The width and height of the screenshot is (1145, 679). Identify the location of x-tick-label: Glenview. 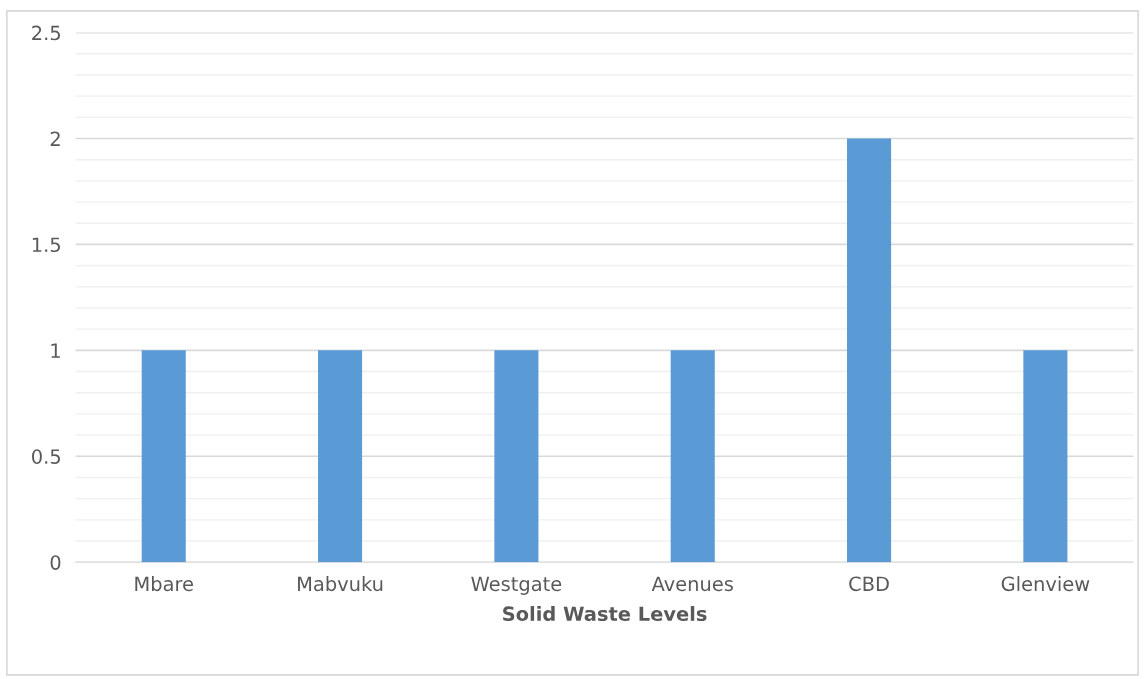
(1045, 584).